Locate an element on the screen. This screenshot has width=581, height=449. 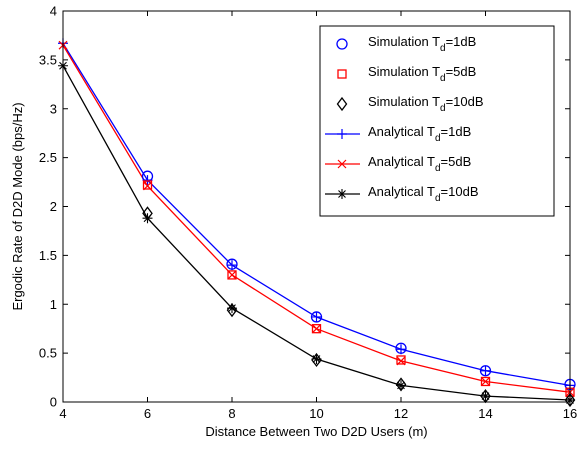
x-tick-label-0: 4 is located at coordinates (62, 413).